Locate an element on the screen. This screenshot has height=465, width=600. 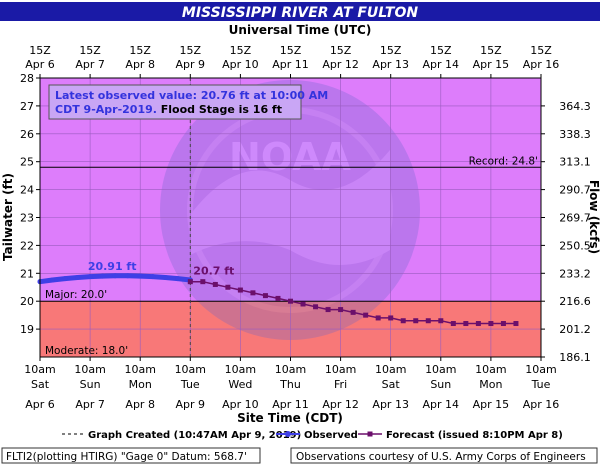
y2-tick-label: 201.2 is located at coordinates (575, 329).